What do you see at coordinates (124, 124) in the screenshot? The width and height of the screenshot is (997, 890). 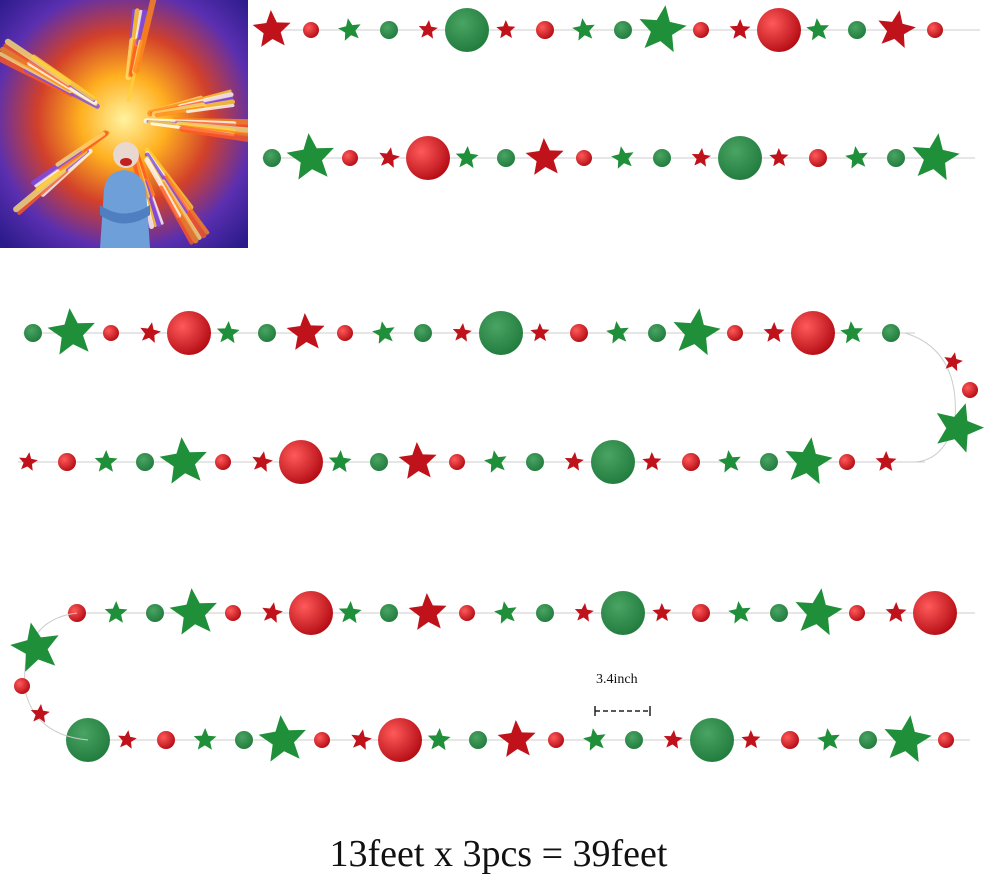 I see `photo` at bounding box center [124, 124].